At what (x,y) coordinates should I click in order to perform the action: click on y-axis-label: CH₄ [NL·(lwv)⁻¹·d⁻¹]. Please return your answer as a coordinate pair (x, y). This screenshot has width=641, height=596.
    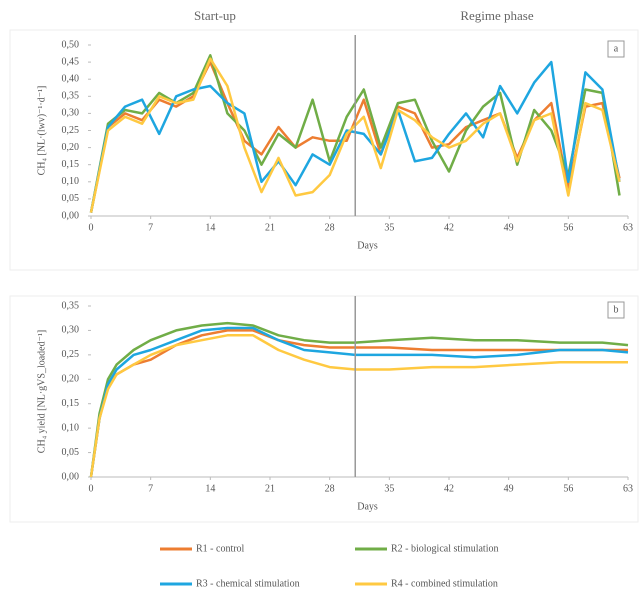
    Looking at the image, I should click on (41, 131).